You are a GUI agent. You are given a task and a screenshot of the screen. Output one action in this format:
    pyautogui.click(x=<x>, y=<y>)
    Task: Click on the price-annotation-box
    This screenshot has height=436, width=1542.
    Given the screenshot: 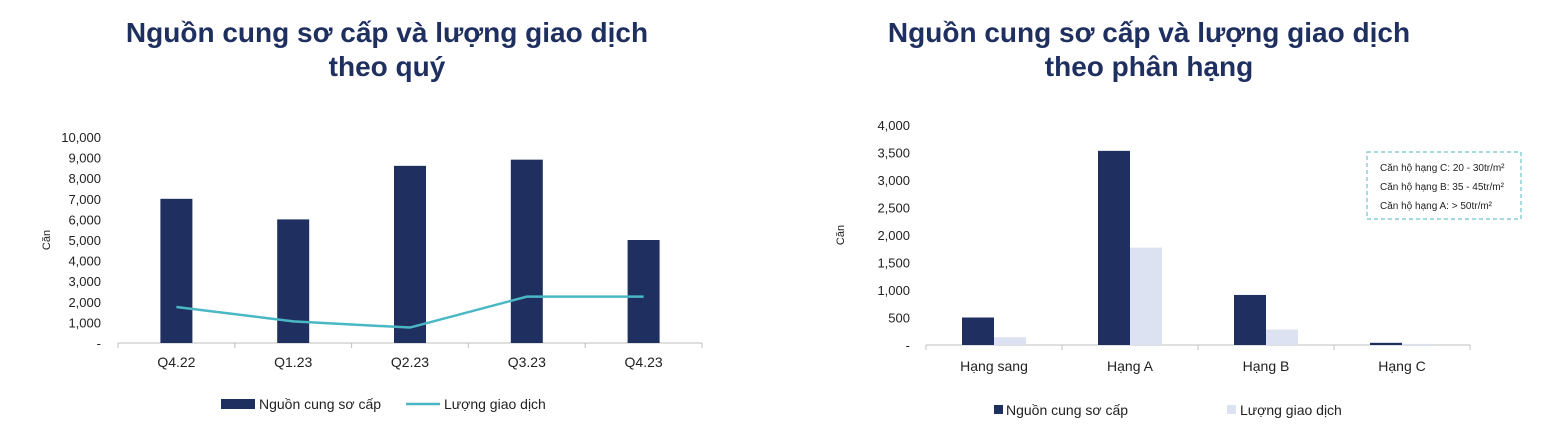 What is the action you would take?
    pyautogui.click(x=1444, y=185)
    